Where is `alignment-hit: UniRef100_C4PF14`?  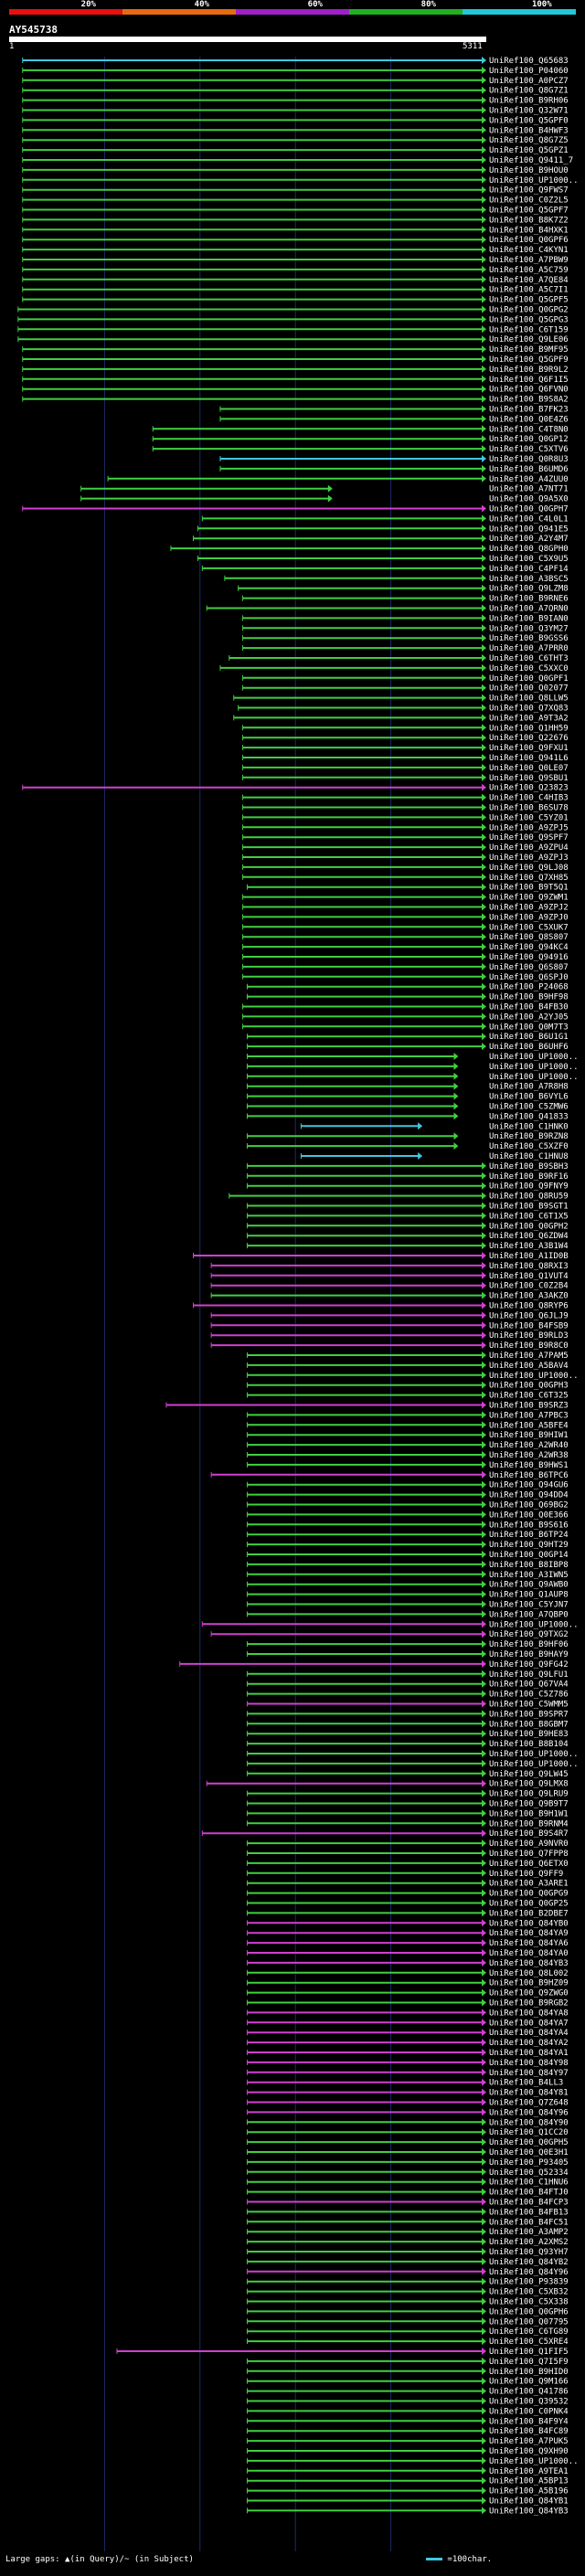
alignment-hit: UniRef100_C4PF14 is located at coordinates (385, 569).